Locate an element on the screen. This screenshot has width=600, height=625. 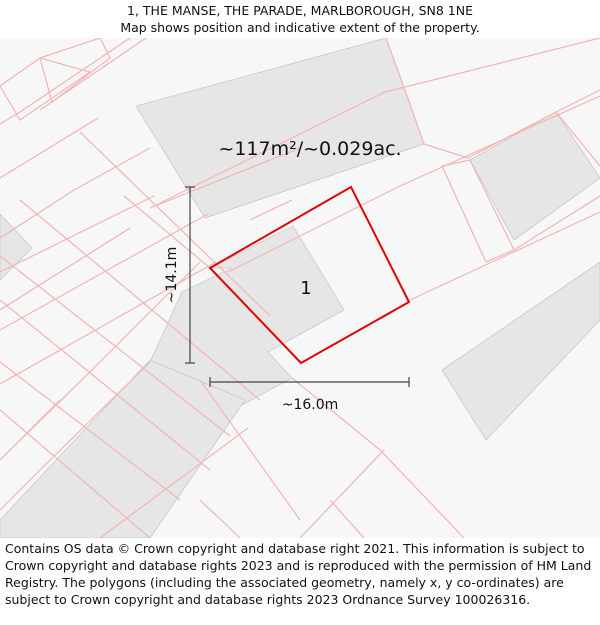
area-label: ~117m²/~0.029ac. is located at coordinates (309, 149).